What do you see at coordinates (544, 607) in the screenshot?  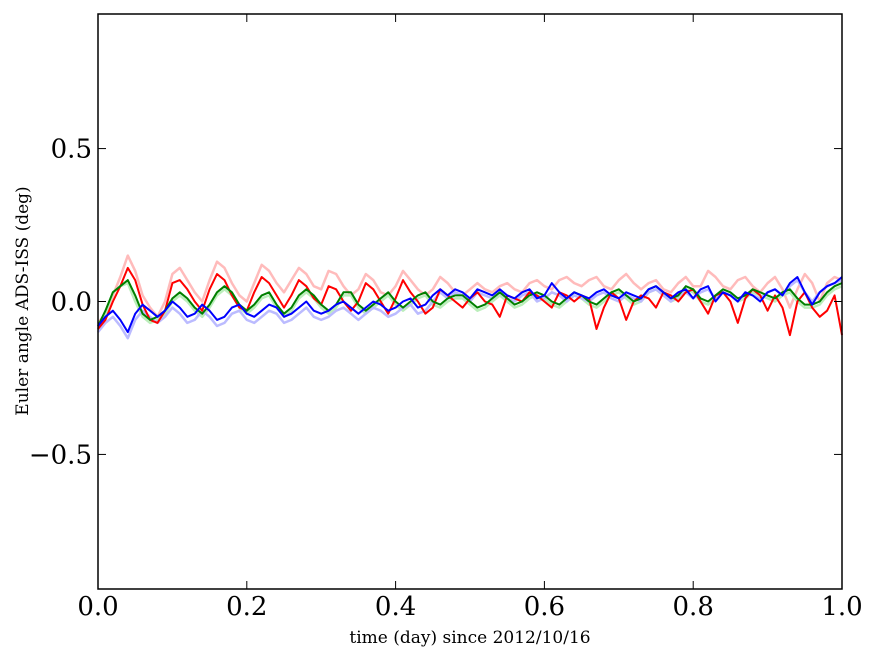 I see `x-tick-label: 0.6` at bounding box center [544, 607].